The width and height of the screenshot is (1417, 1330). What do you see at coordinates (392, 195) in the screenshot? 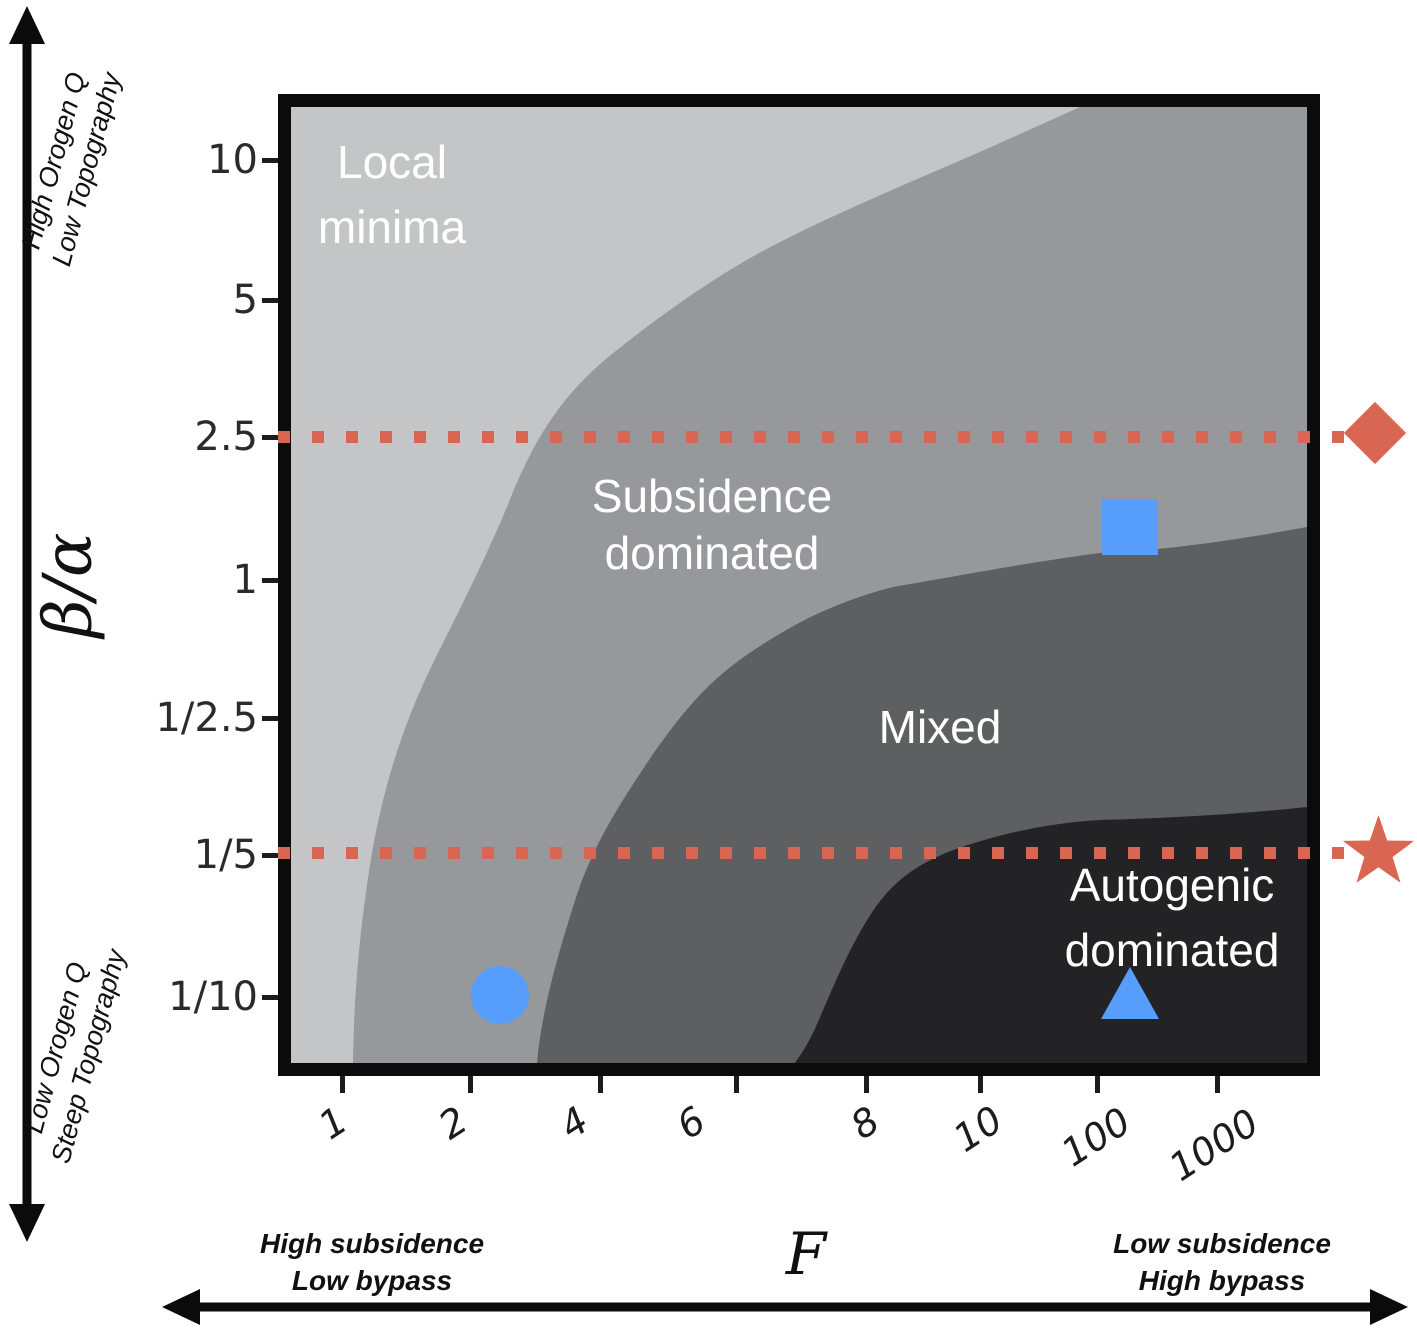
I see `label-local-minima: Local minima` at bounding box center [392, 195].